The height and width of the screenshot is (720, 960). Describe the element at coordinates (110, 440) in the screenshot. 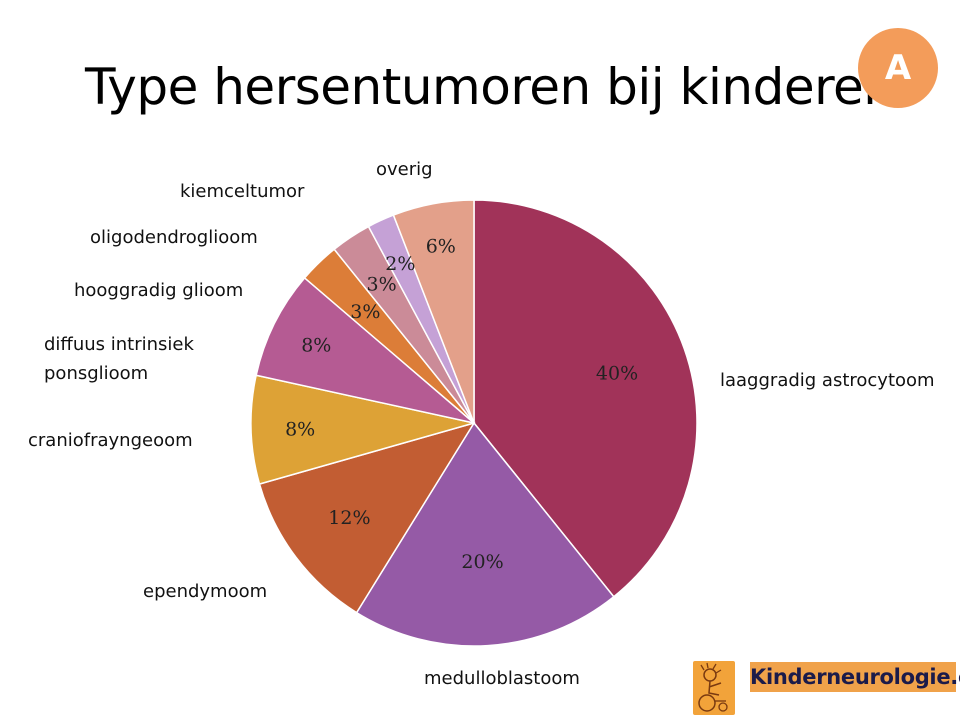

I see `slice-category-label: craniofrayngeoom` at that location.